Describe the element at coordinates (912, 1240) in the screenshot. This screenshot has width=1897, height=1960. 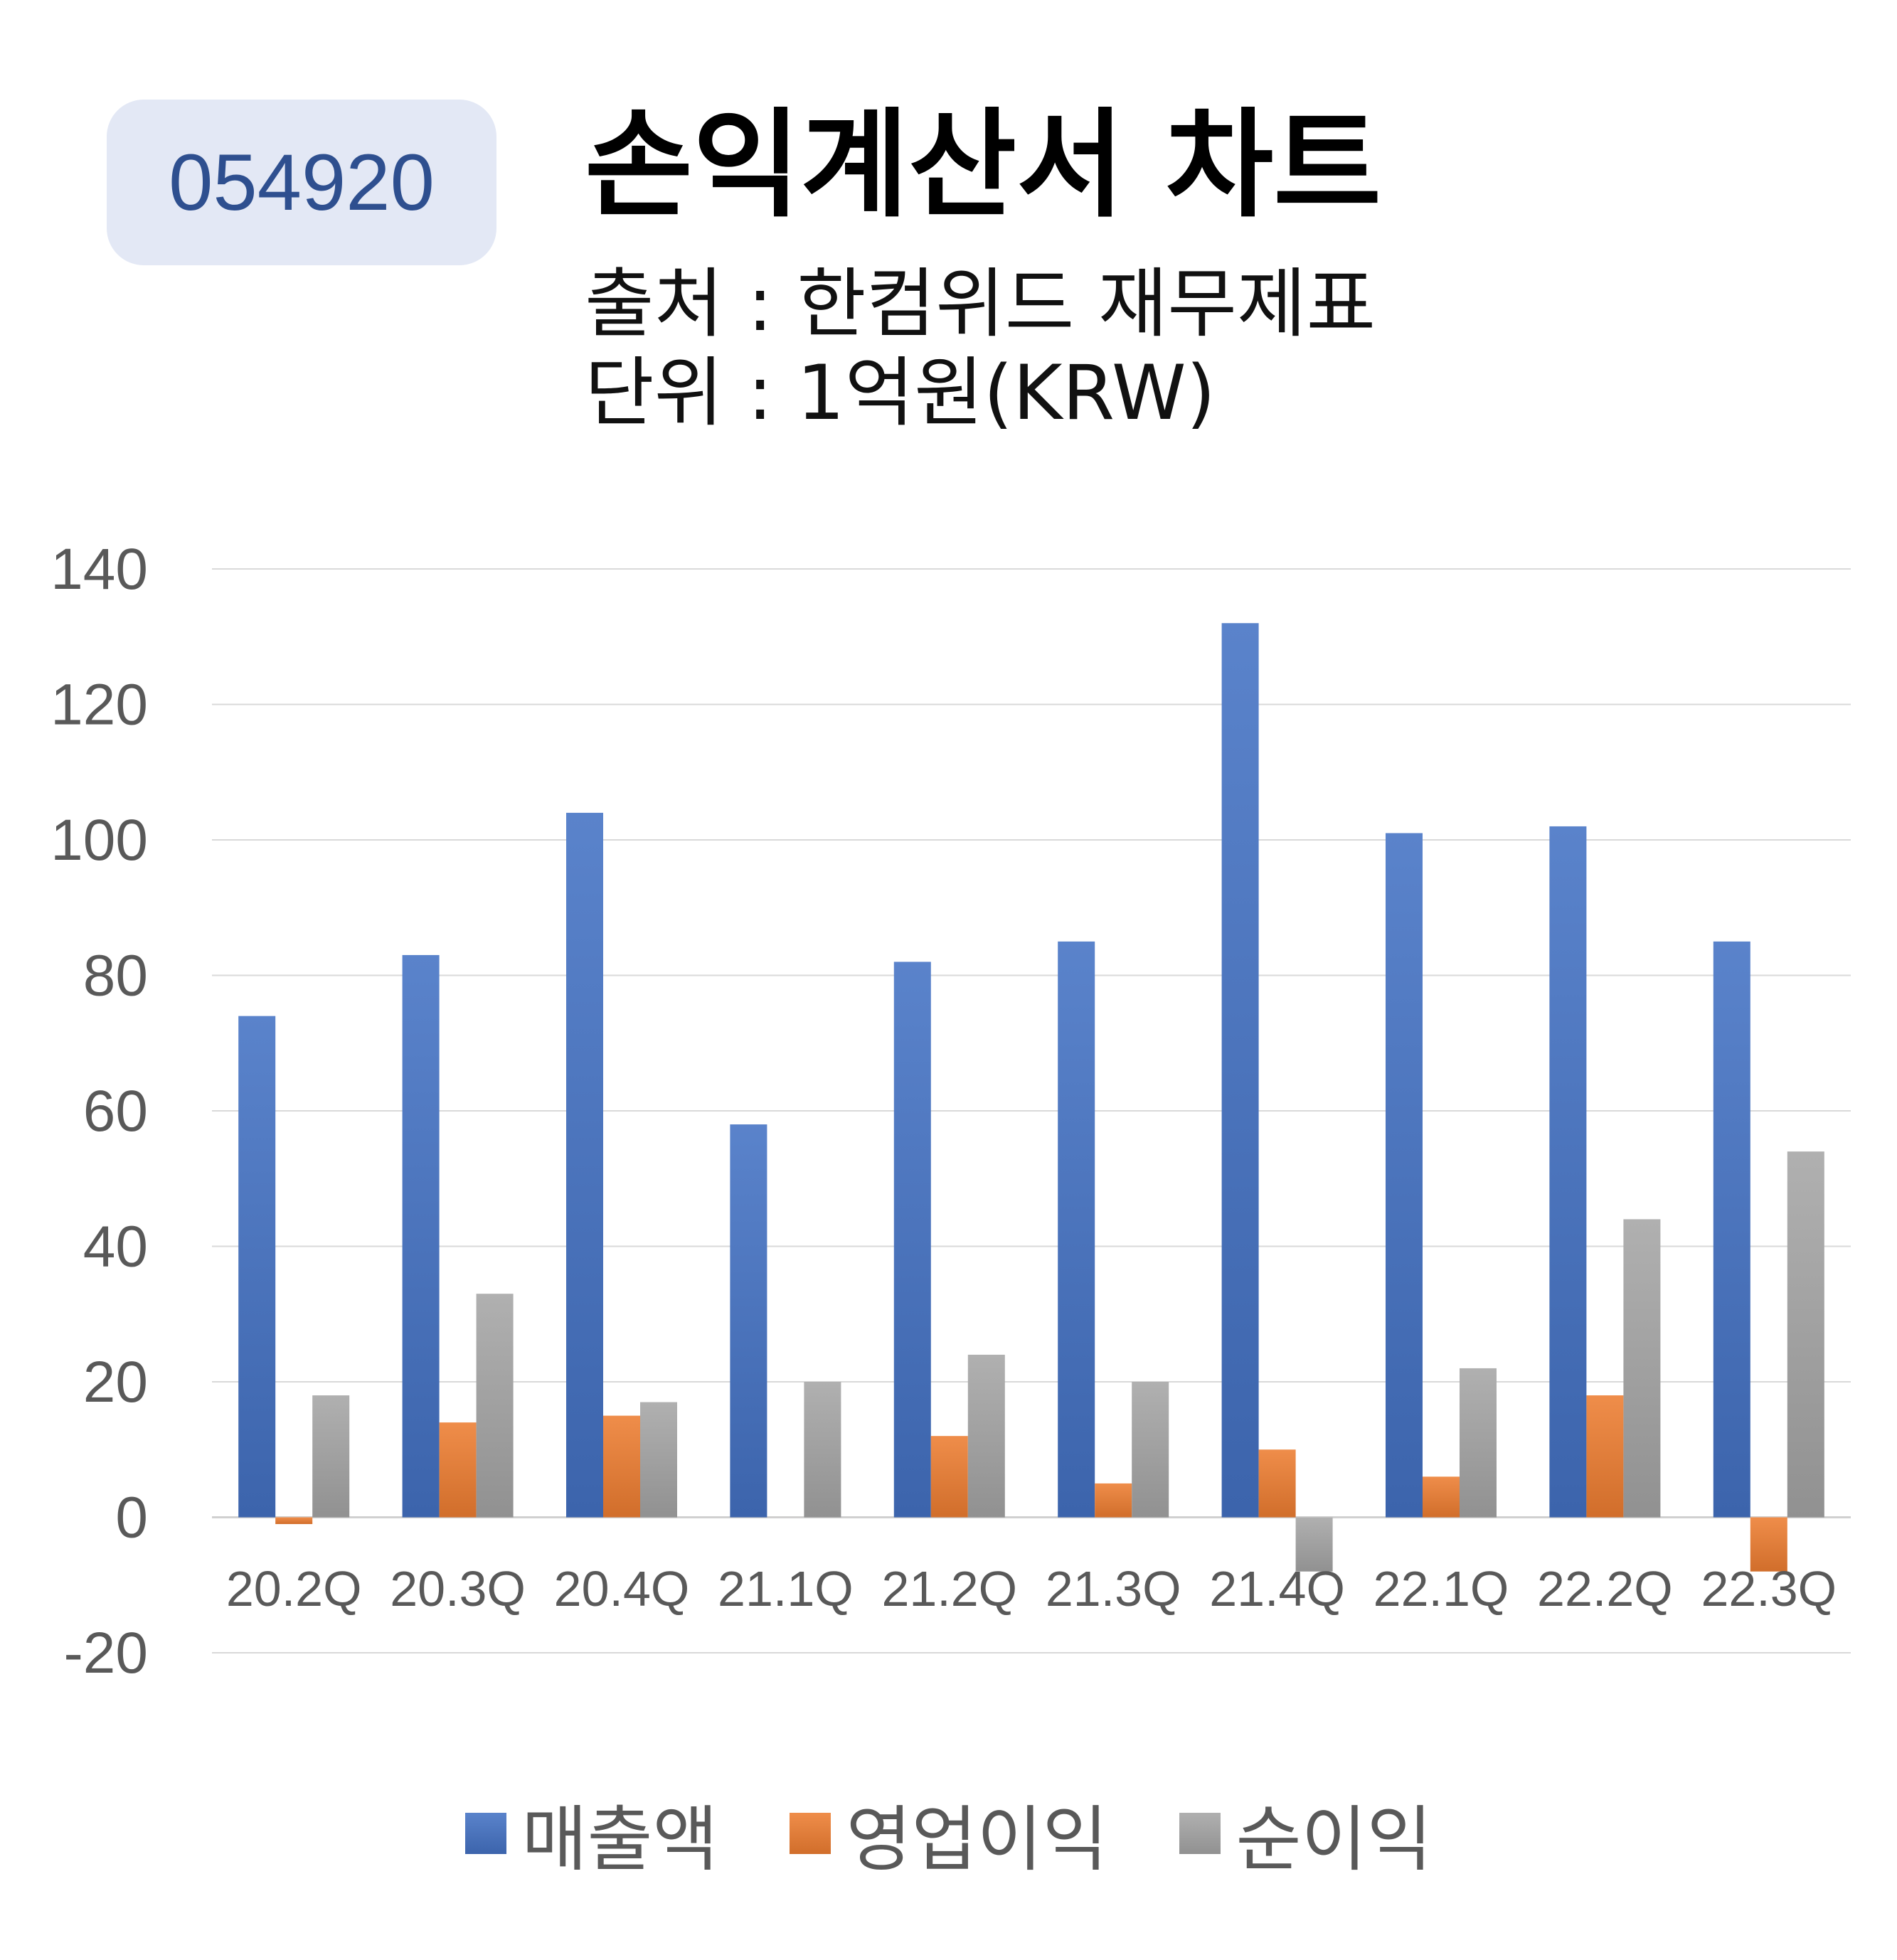
I see `bar-매출액-21.2Q` at that location.